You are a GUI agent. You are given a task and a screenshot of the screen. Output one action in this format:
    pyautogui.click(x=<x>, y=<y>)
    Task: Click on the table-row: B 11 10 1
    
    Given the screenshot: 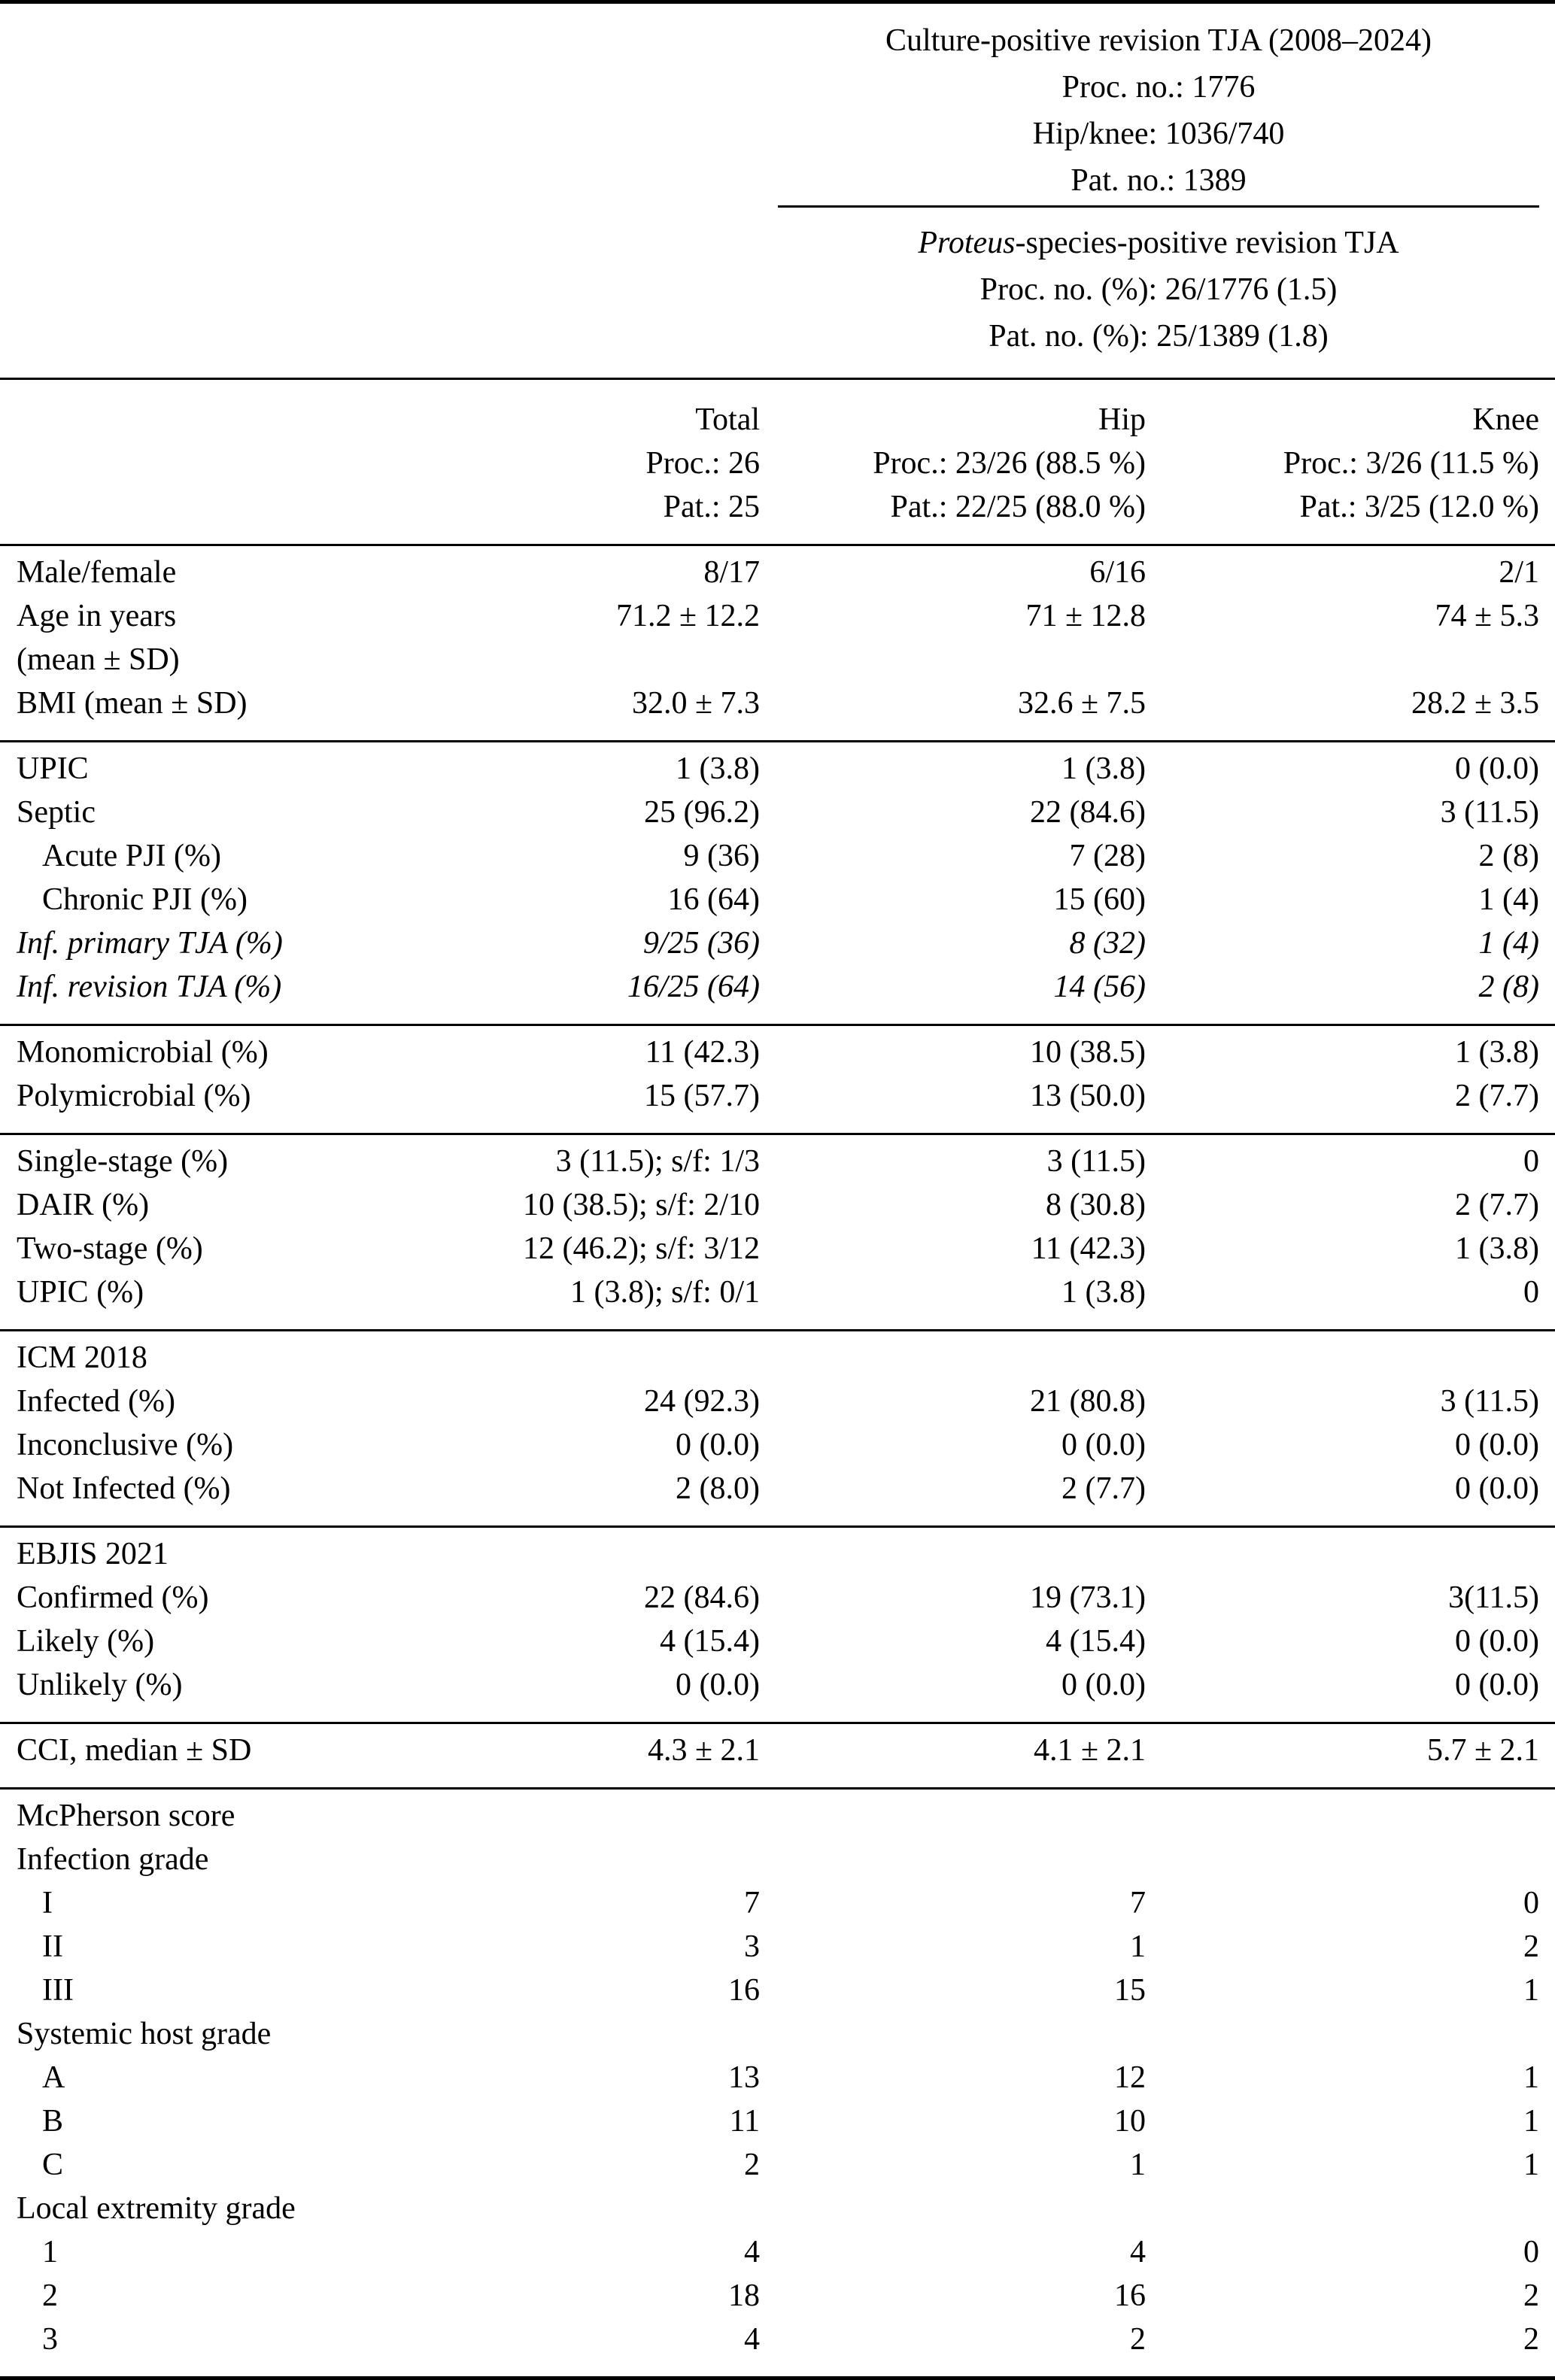 What is the action you would take?
    pyautogui.click(x=777, y=2121)
    